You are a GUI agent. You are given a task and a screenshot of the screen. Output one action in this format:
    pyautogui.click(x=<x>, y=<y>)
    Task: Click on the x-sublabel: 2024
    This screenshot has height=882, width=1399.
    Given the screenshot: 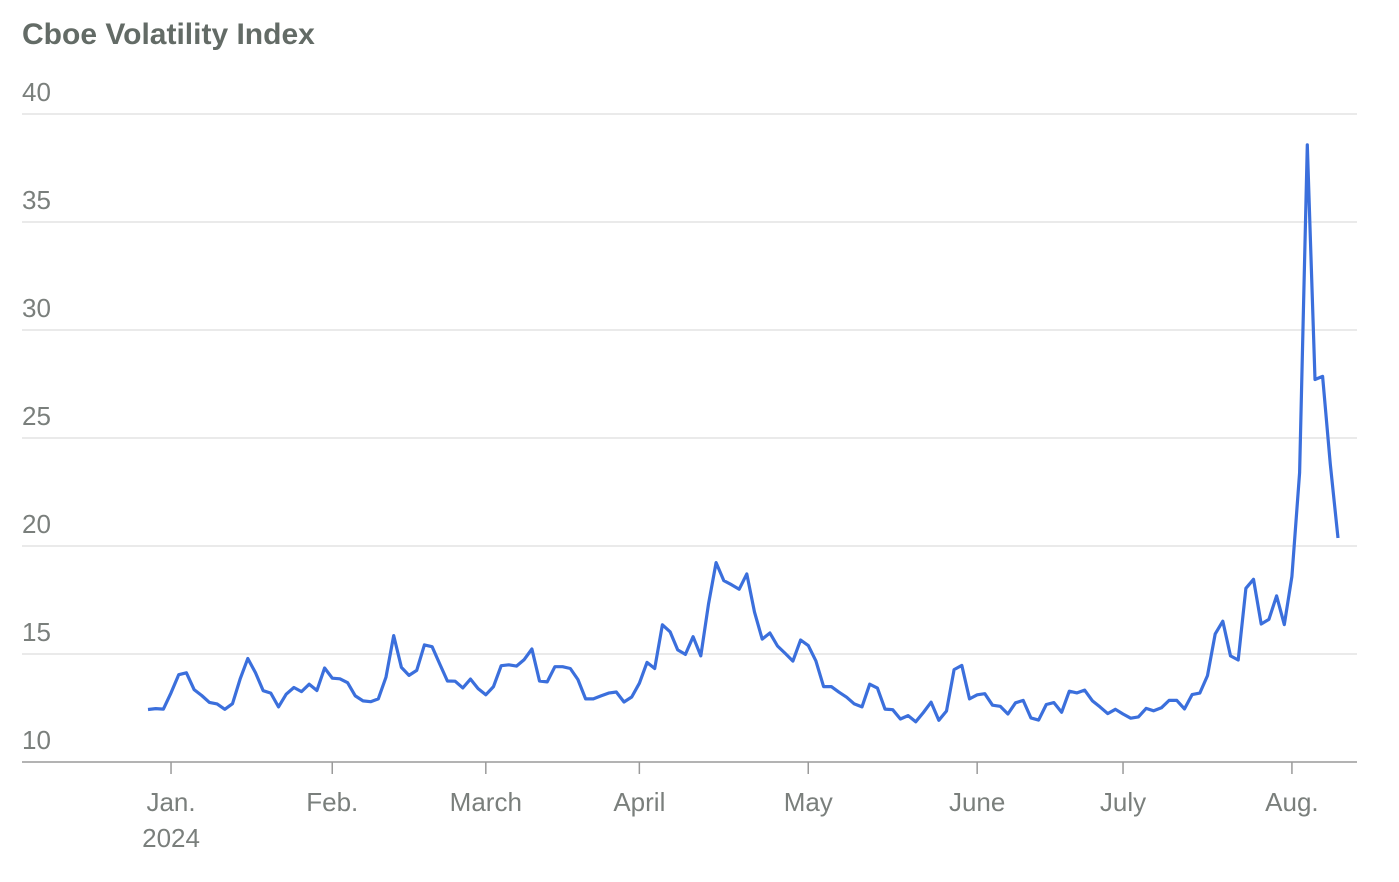 What is the action you would take?
    pyautogui.click(x=171, y=838)
    